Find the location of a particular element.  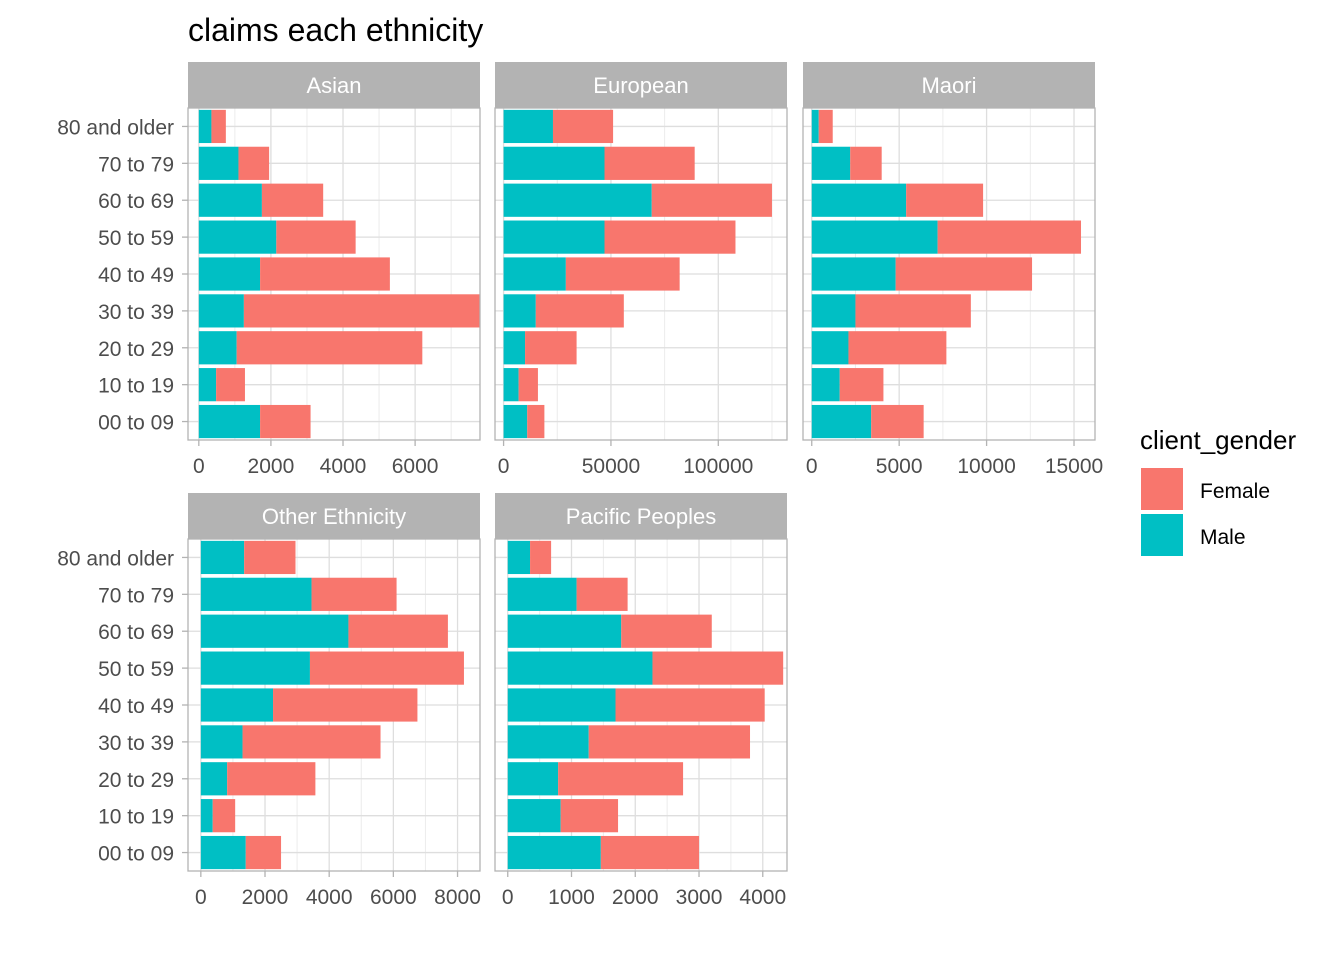

bar-male-maori-80-and-older is located at coordinates (815, 126).